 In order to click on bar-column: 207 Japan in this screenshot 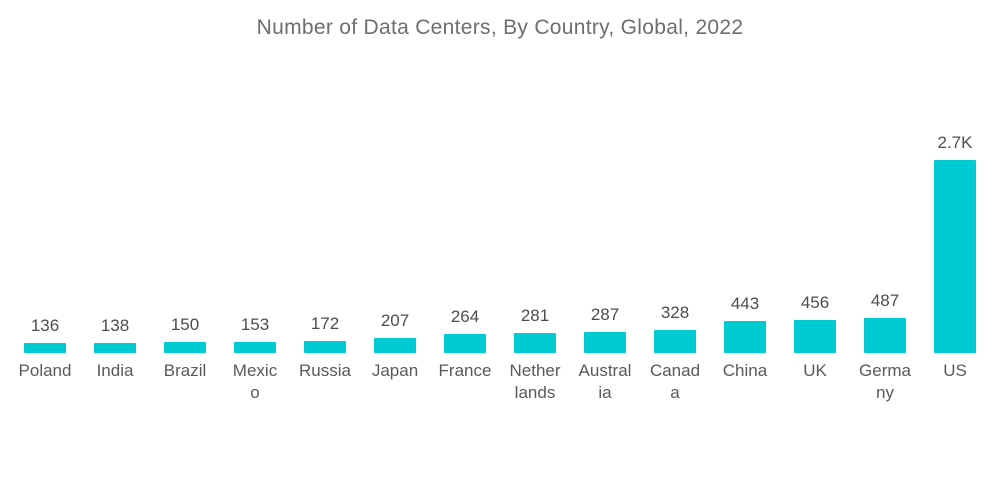, I will do `click(395, 262)`.